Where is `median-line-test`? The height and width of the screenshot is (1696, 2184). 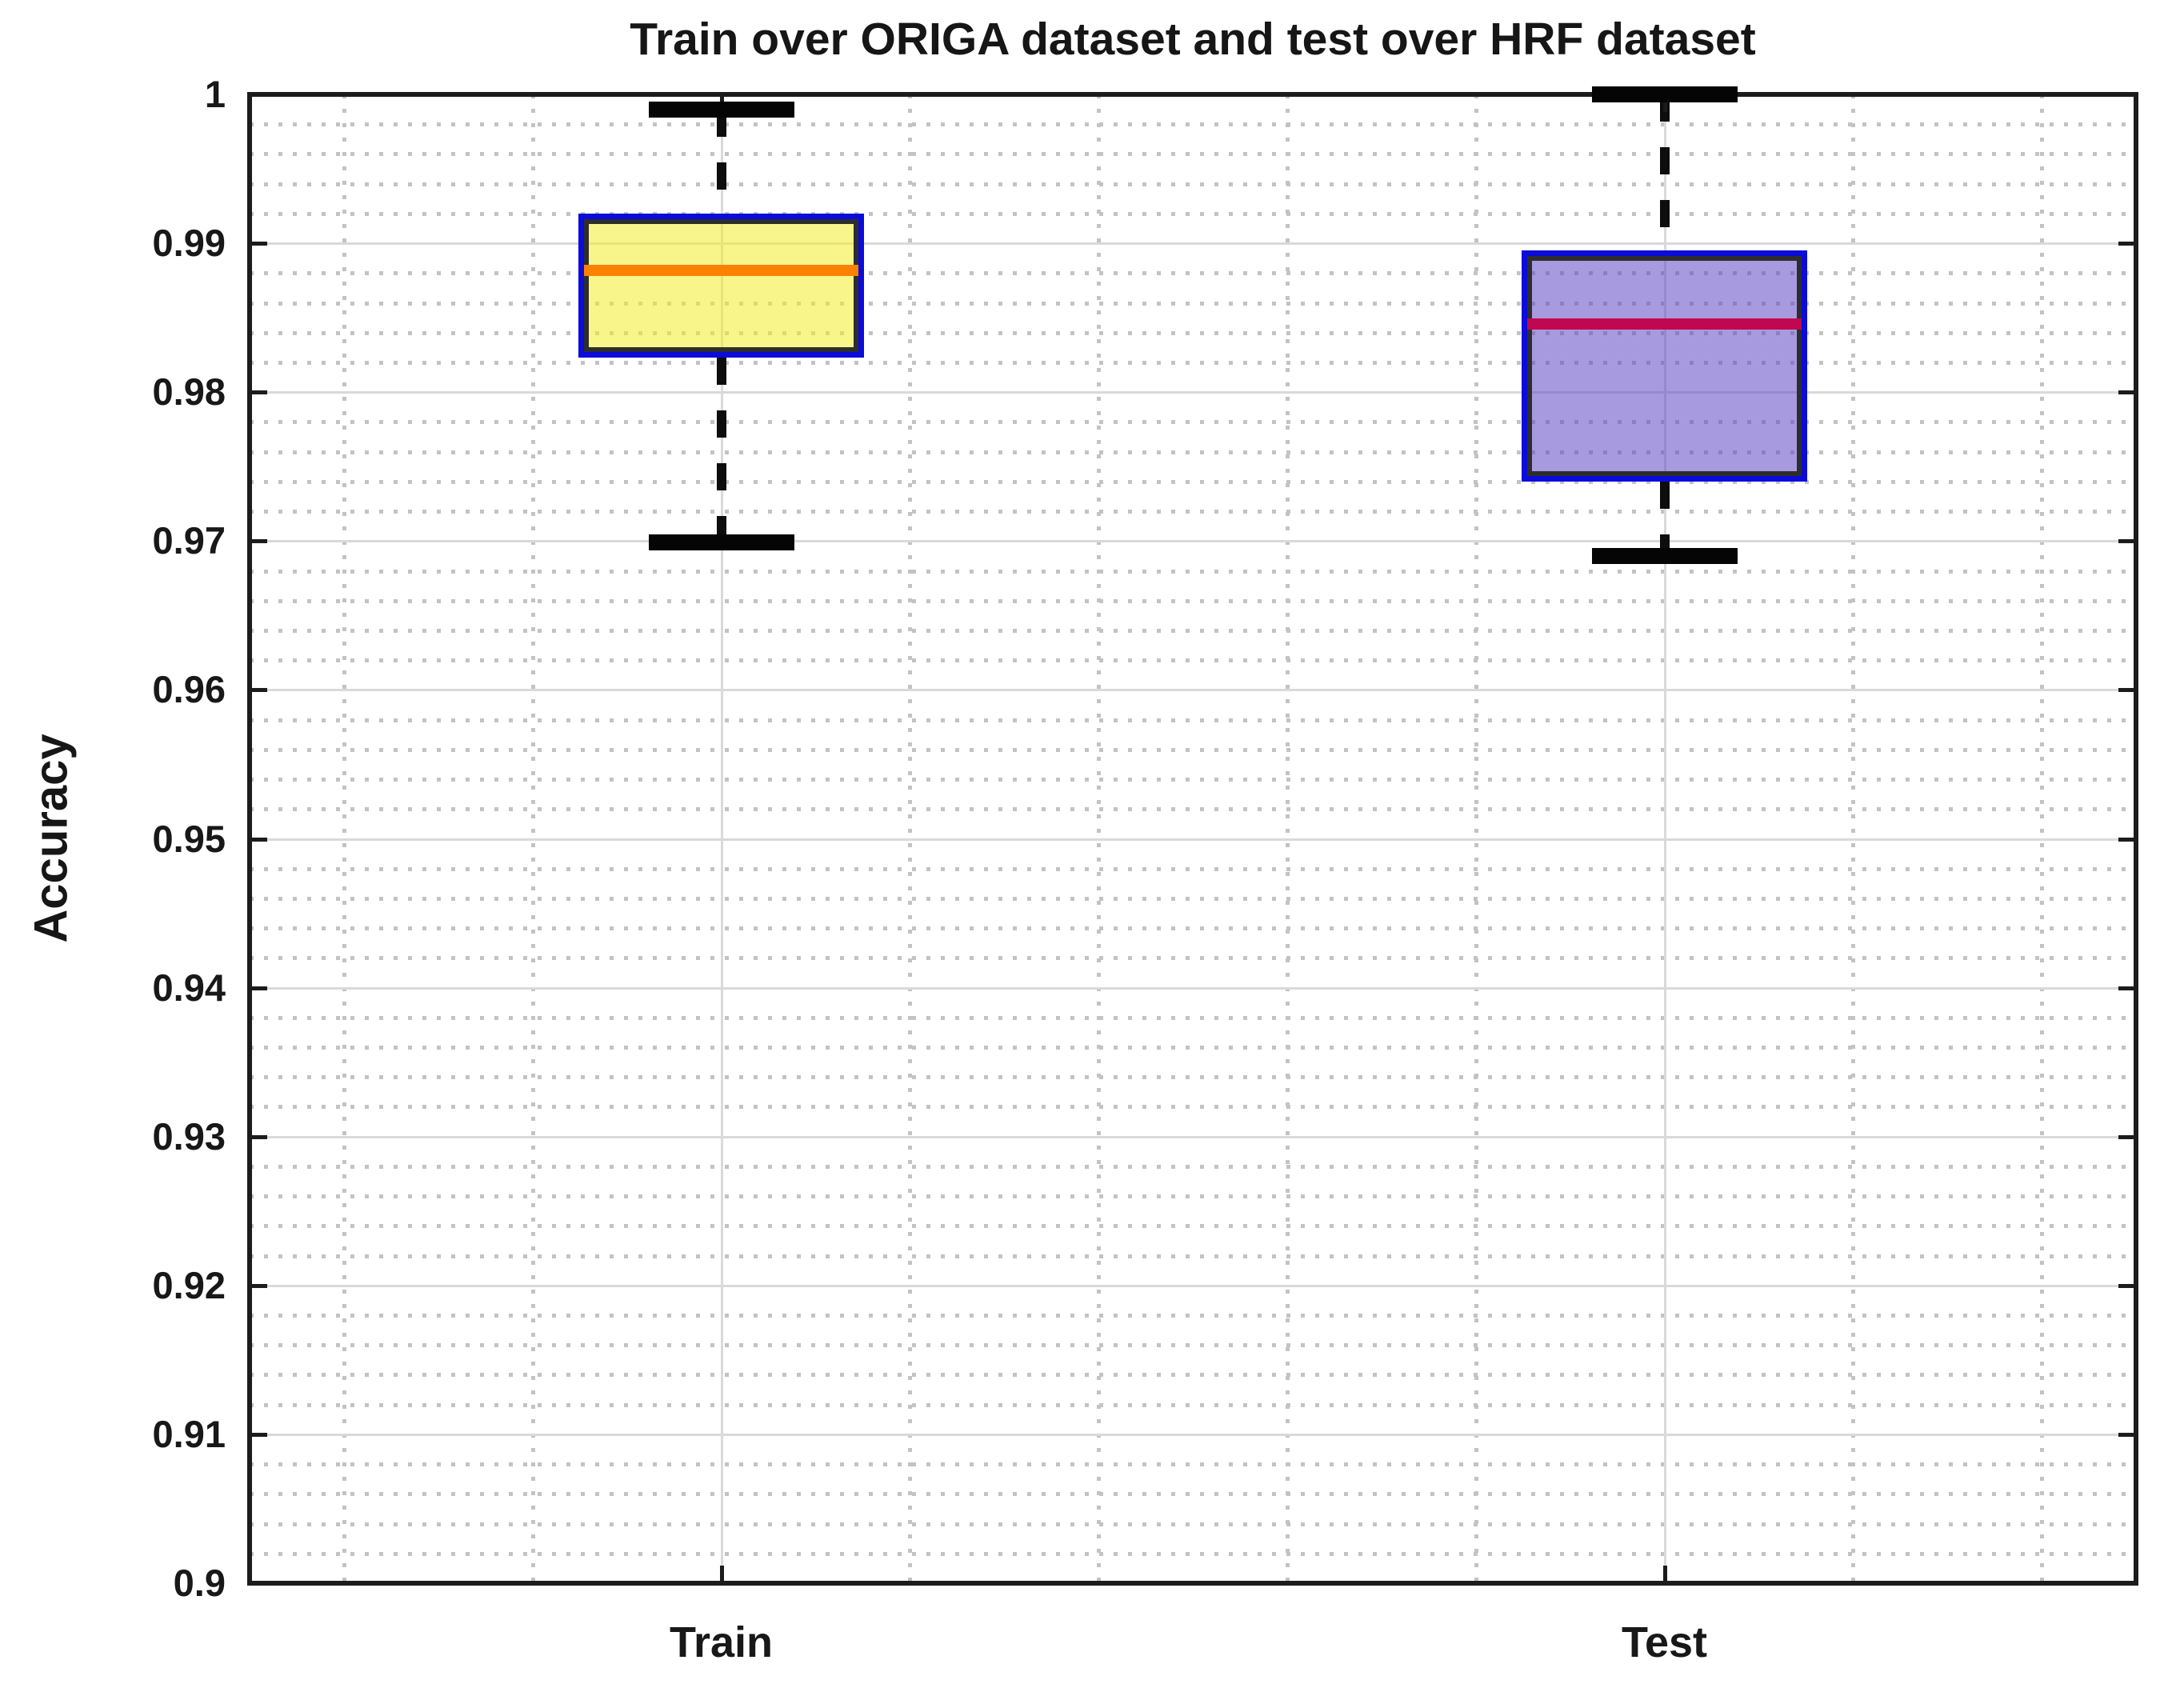
median-line-test is located at coordinates (1664, 324).